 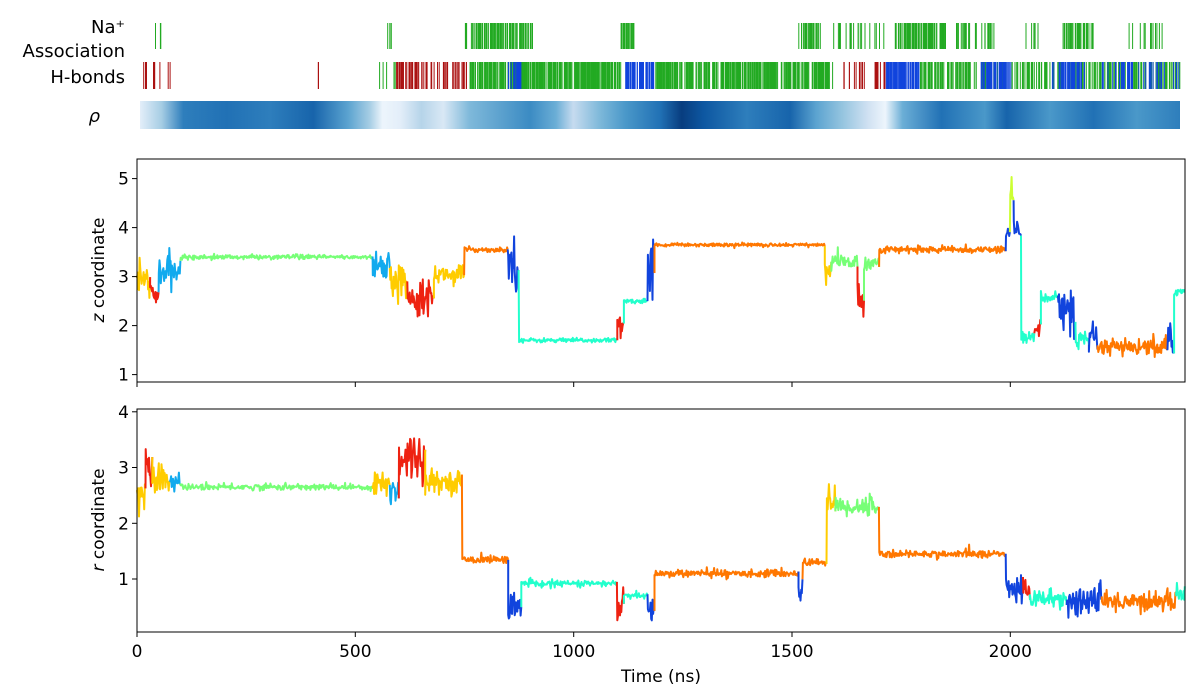 I want to click on r-ylabel-var: r, so click(x=99, y=568).